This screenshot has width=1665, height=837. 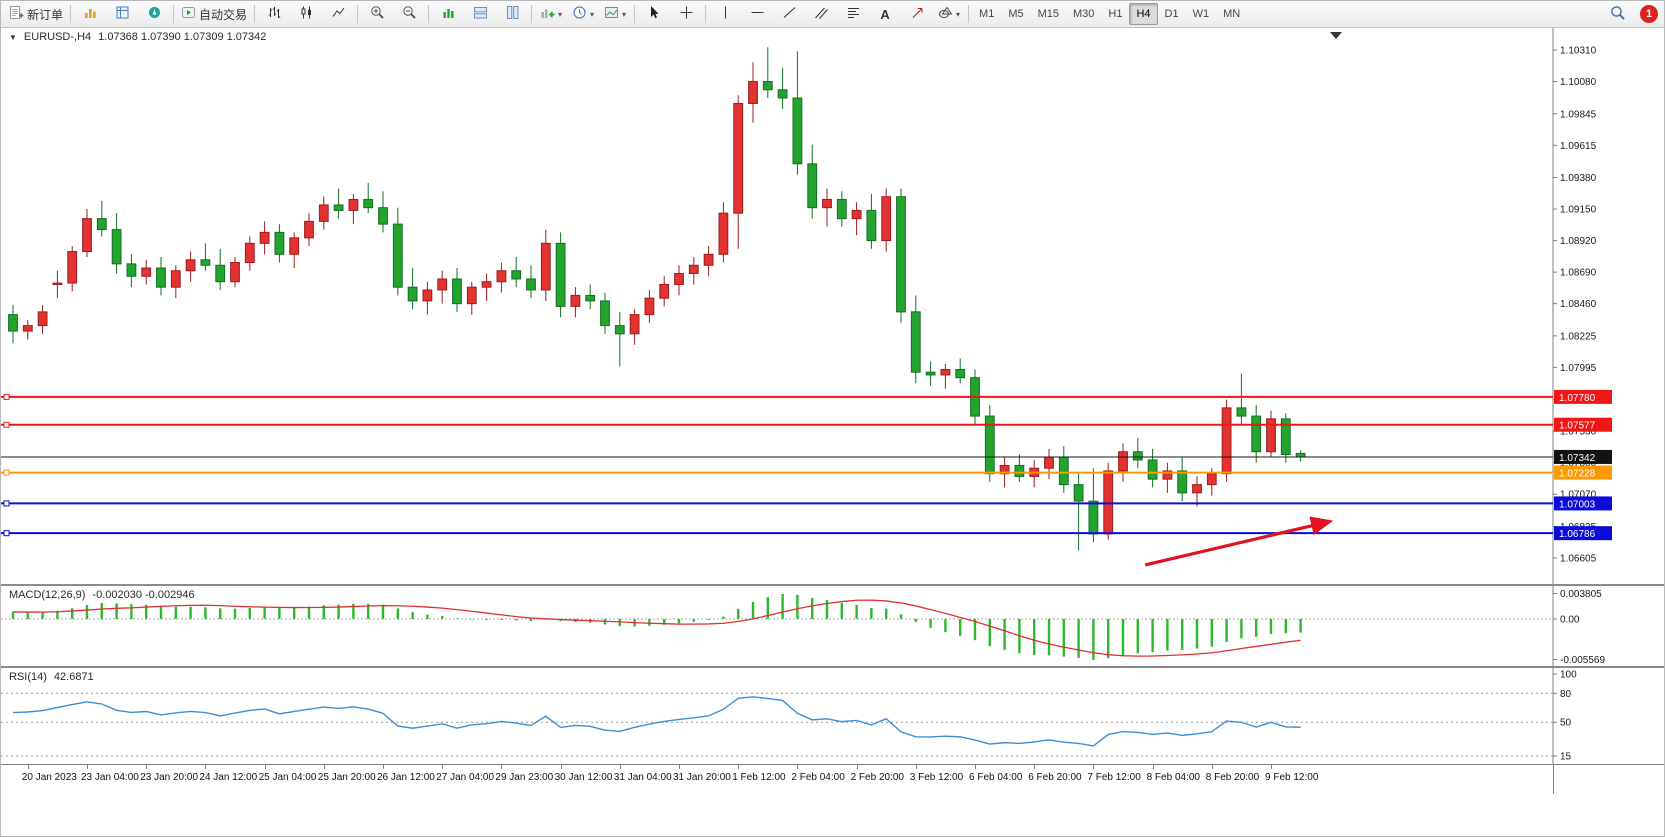 I want to click on zoom-out-button, so click(x=409, y=14).